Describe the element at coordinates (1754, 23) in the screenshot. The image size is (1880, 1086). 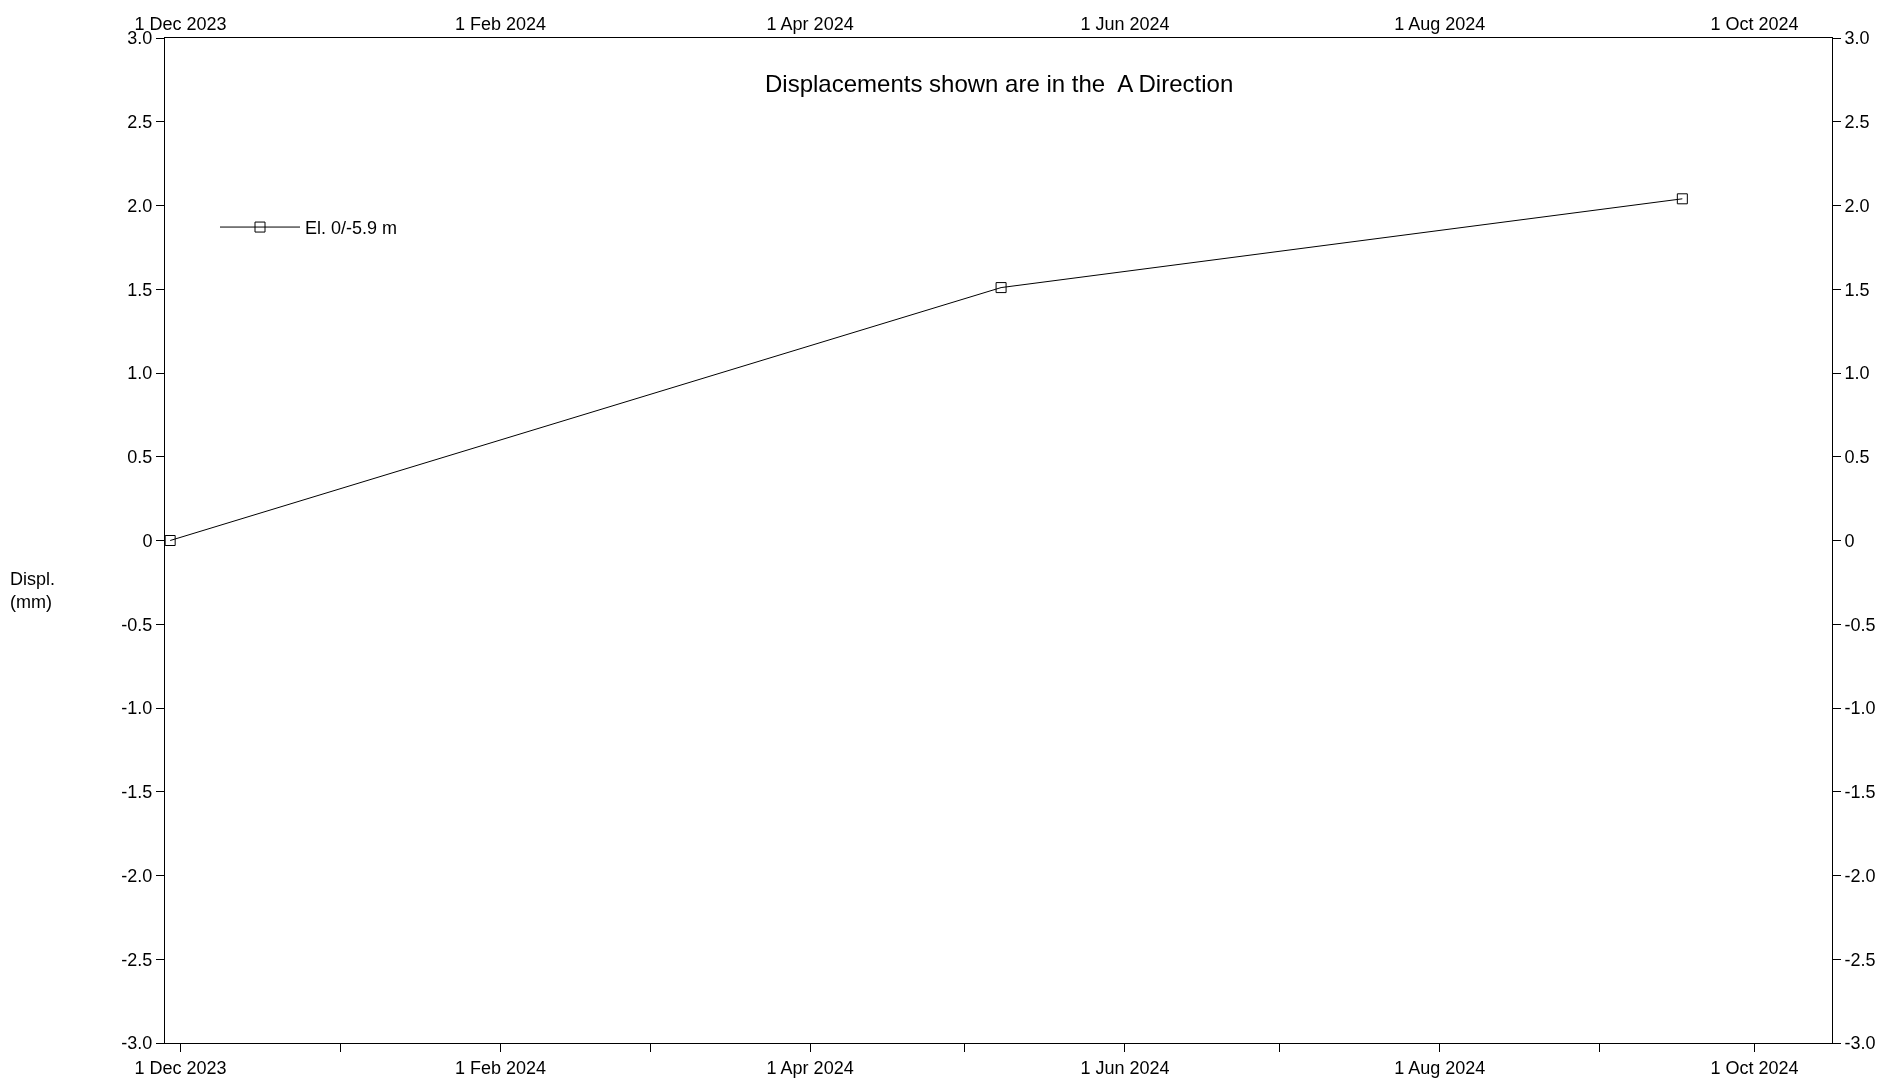
I see `x2-tick-label: 1 Oct 2024` at that location.